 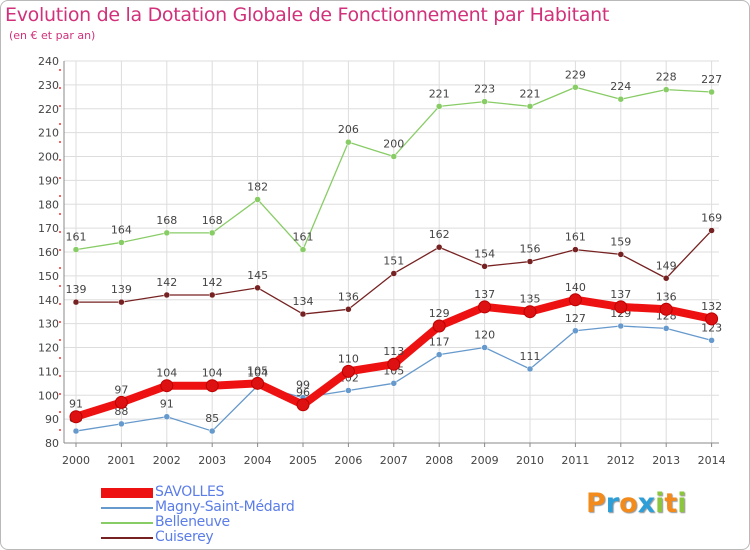 What do you see at coordinates (76, 404) in the screenshot?
I see `data-label: 91` at bounding box center [76, 404].